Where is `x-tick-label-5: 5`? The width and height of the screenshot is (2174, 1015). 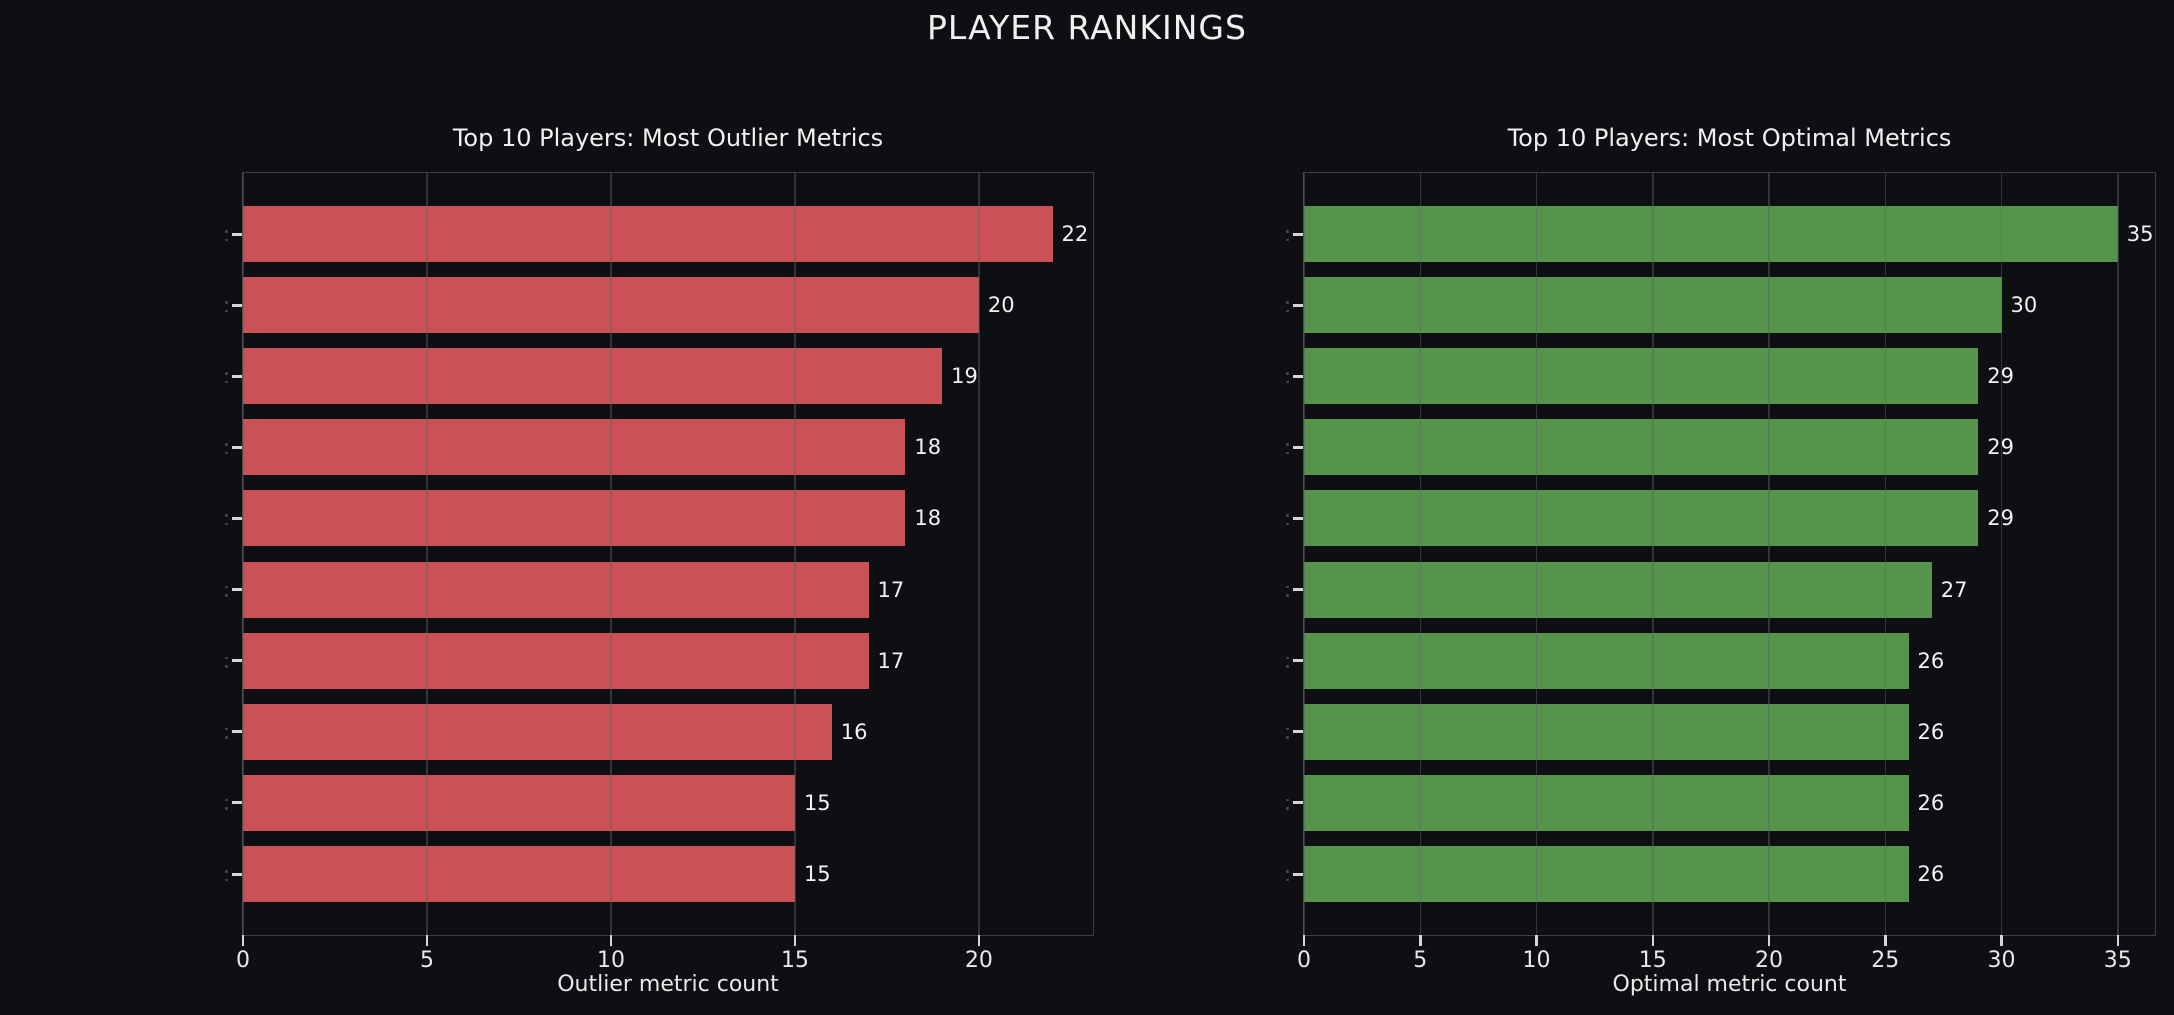
x-tick-label-5: 5 is located at coordinates (1420, 960).